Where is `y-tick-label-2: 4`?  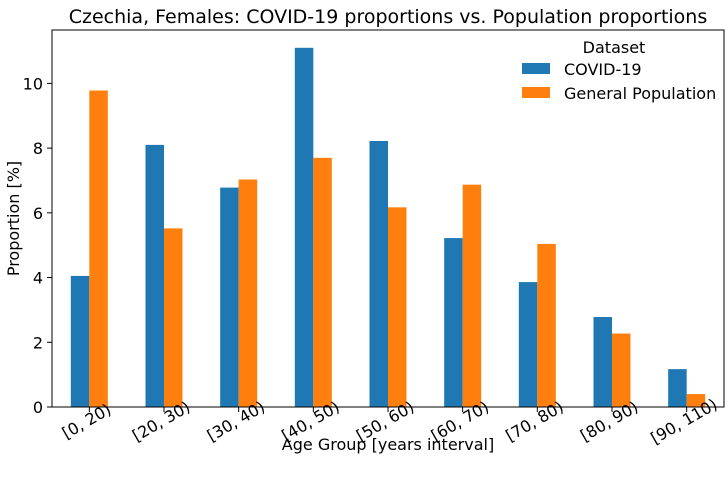
y-tick-label-2: 4 is located at coordinates (38, 278).